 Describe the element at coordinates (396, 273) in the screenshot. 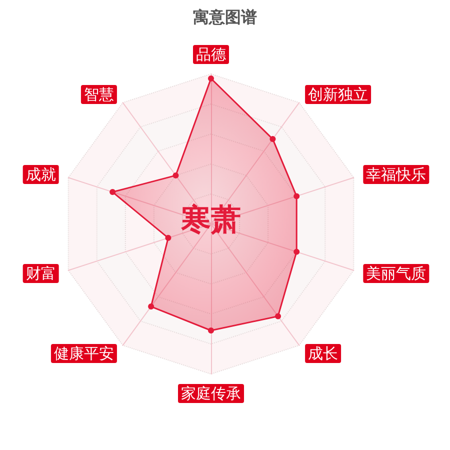

I see `spoke-label: 美丽气质` at that location.